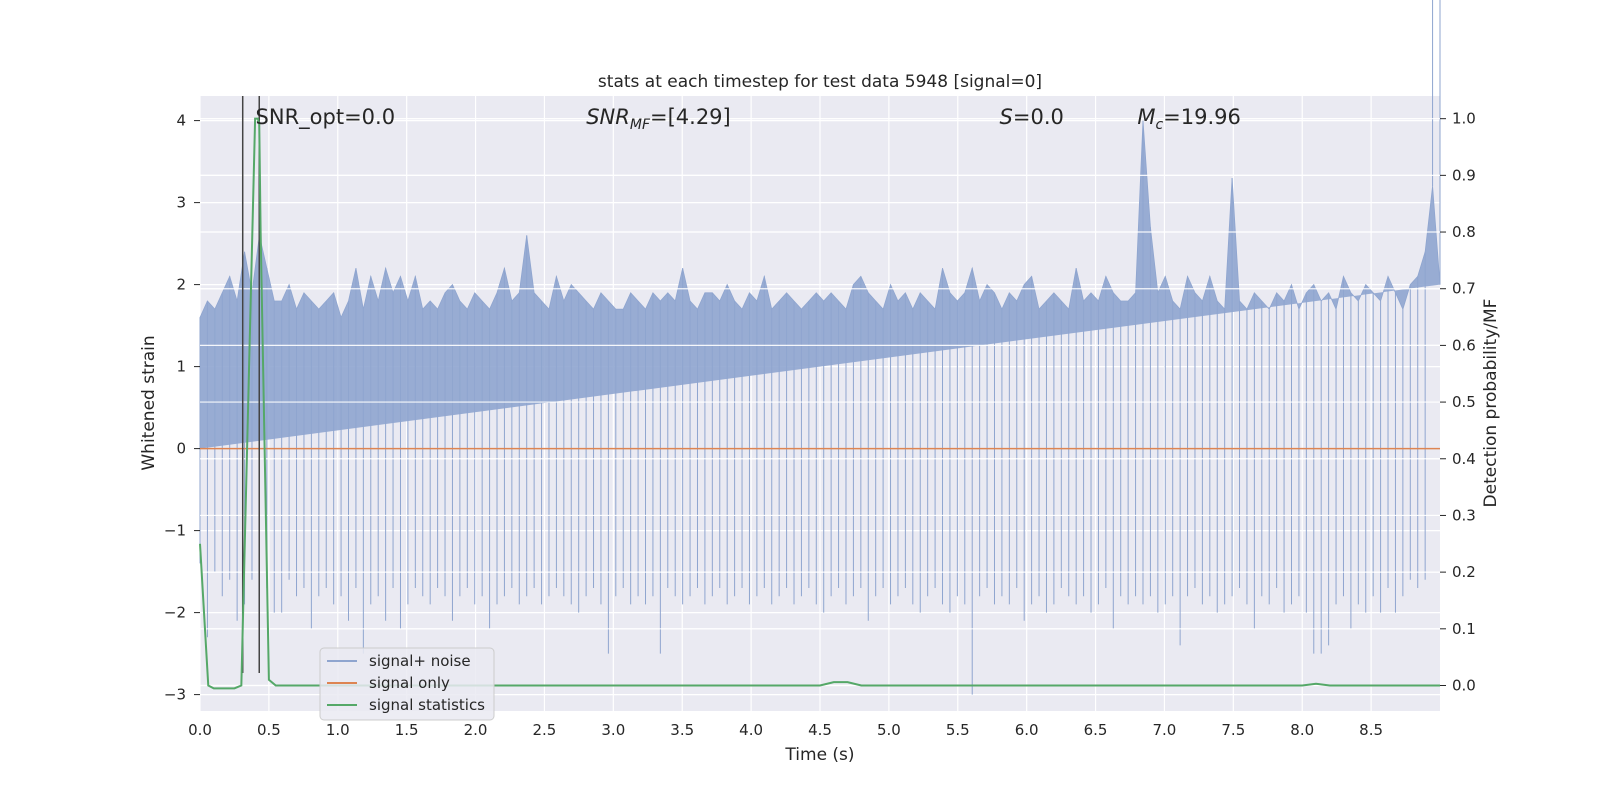 The image size is (1600, 804). Describe the element at coordinates (608, 117) in the screenshot. I see `annotation-main: SNR` at that location.